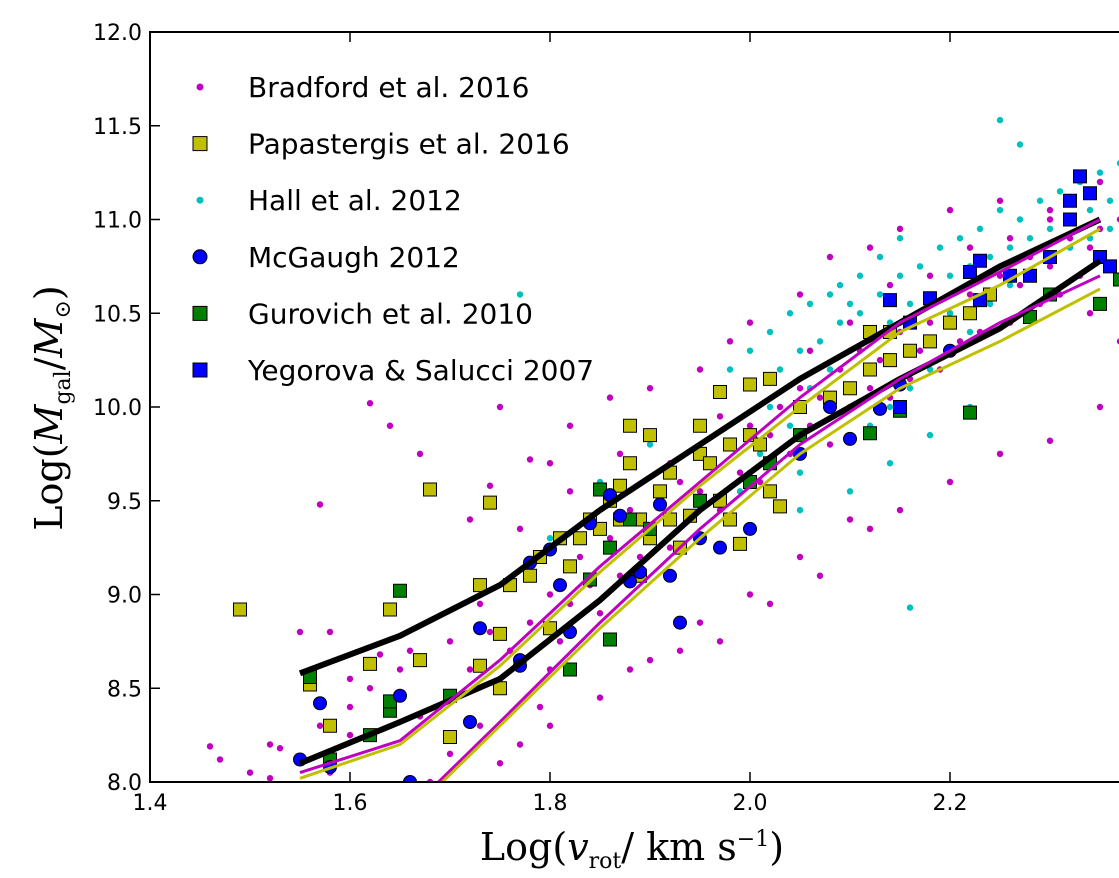 Image resolution: width=1119 pixels, height=878 pixels. What do you see at coordinates (950, 803) in the screenshot?
I see `x-tick-label: 2.2` at bounding box center [950, 803].